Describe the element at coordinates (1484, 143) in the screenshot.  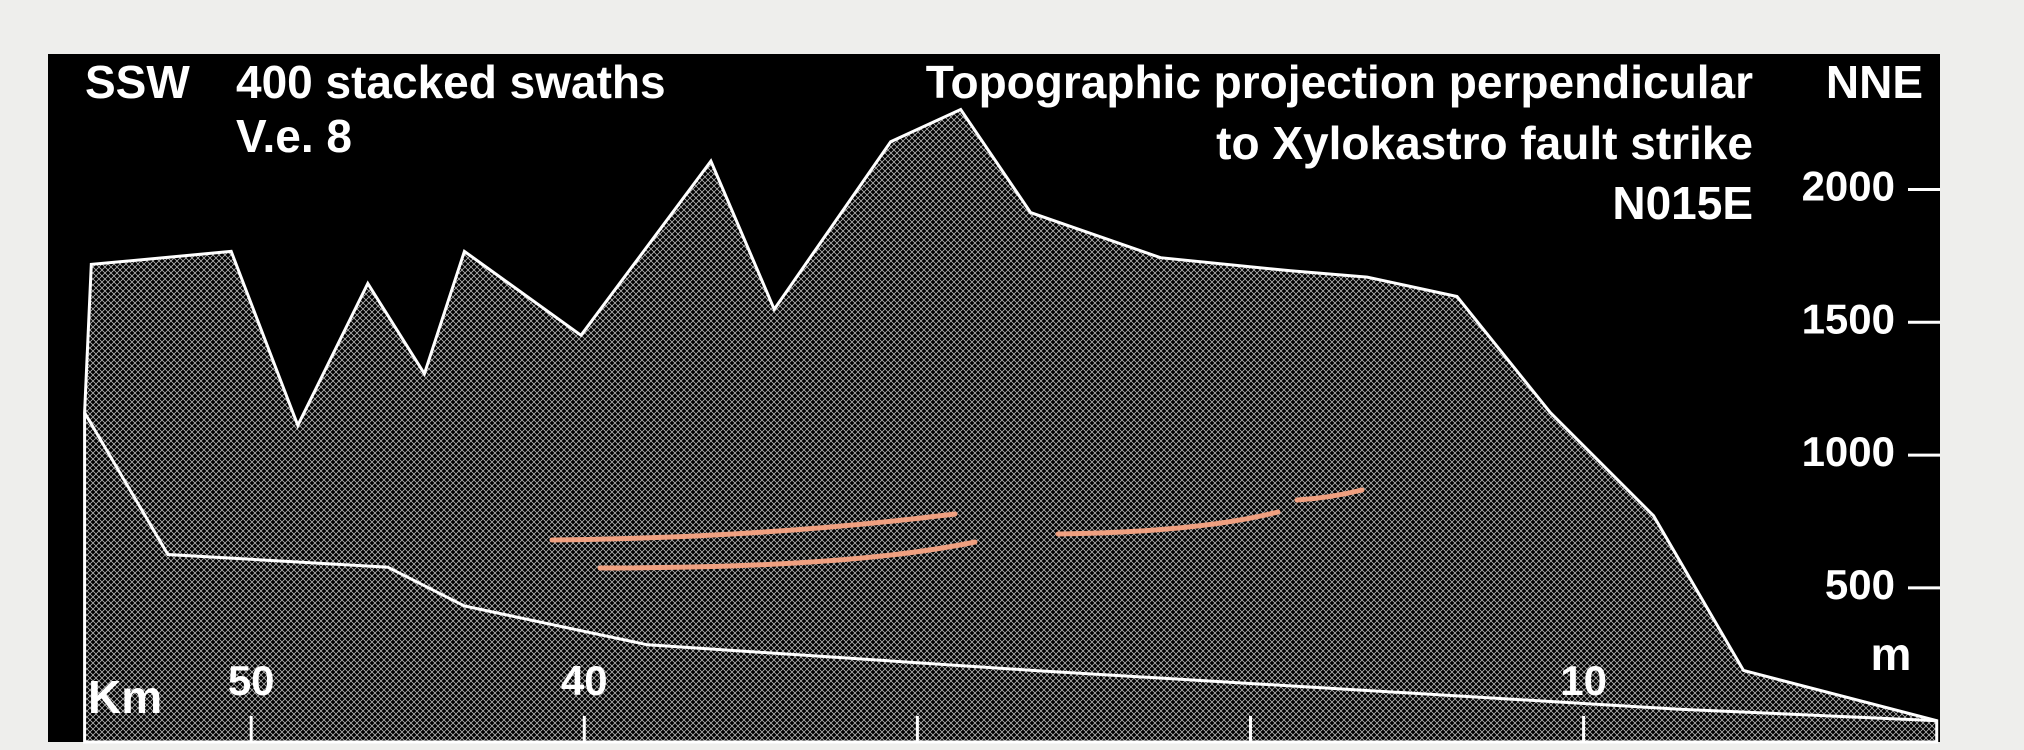
I see `title-line: to Xylokastro fault strike` at that location.